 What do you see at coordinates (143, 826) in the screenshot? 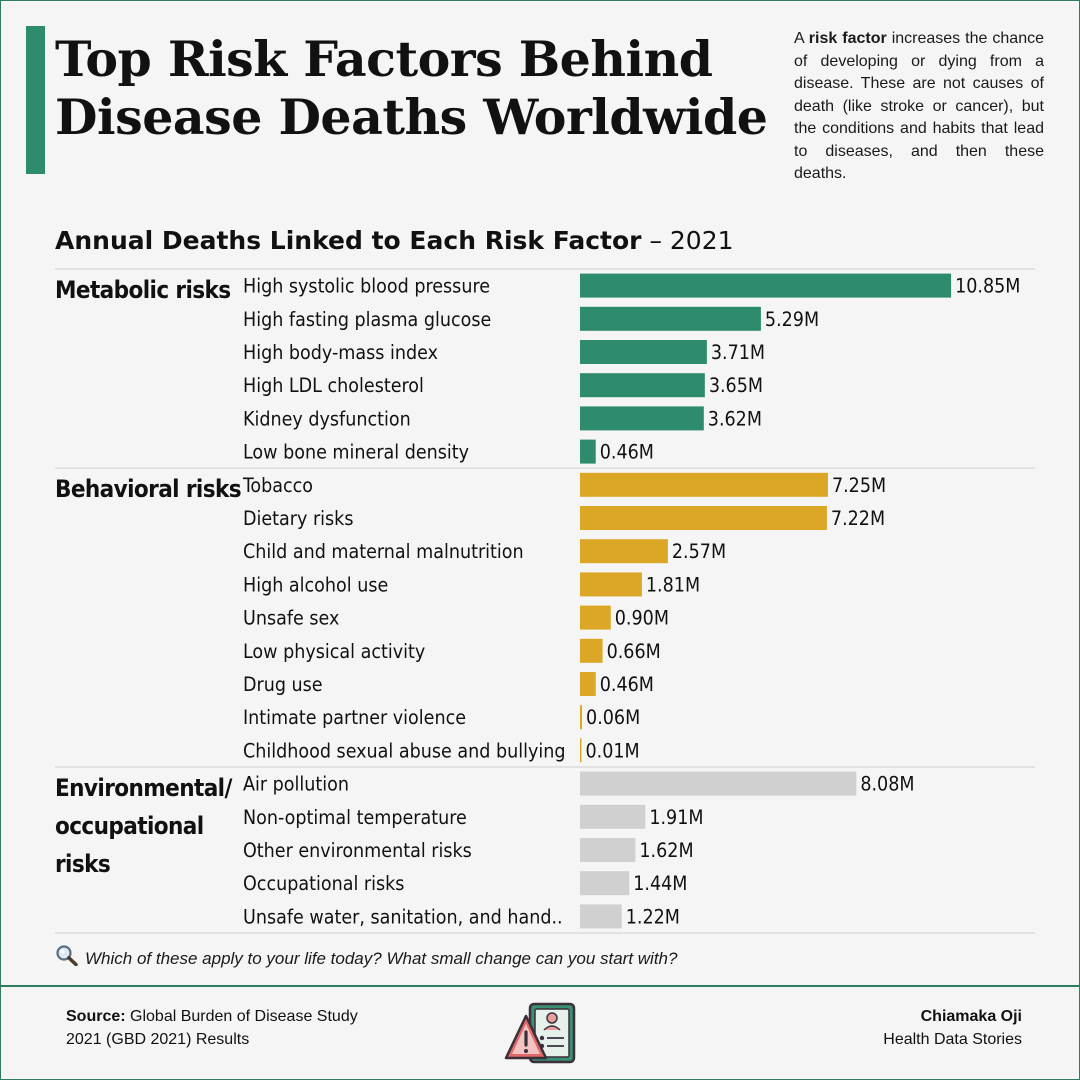
I see `group-label-environmental-occupational-risks: Environmental/ occupational risks` at bounding box center [143, 826].